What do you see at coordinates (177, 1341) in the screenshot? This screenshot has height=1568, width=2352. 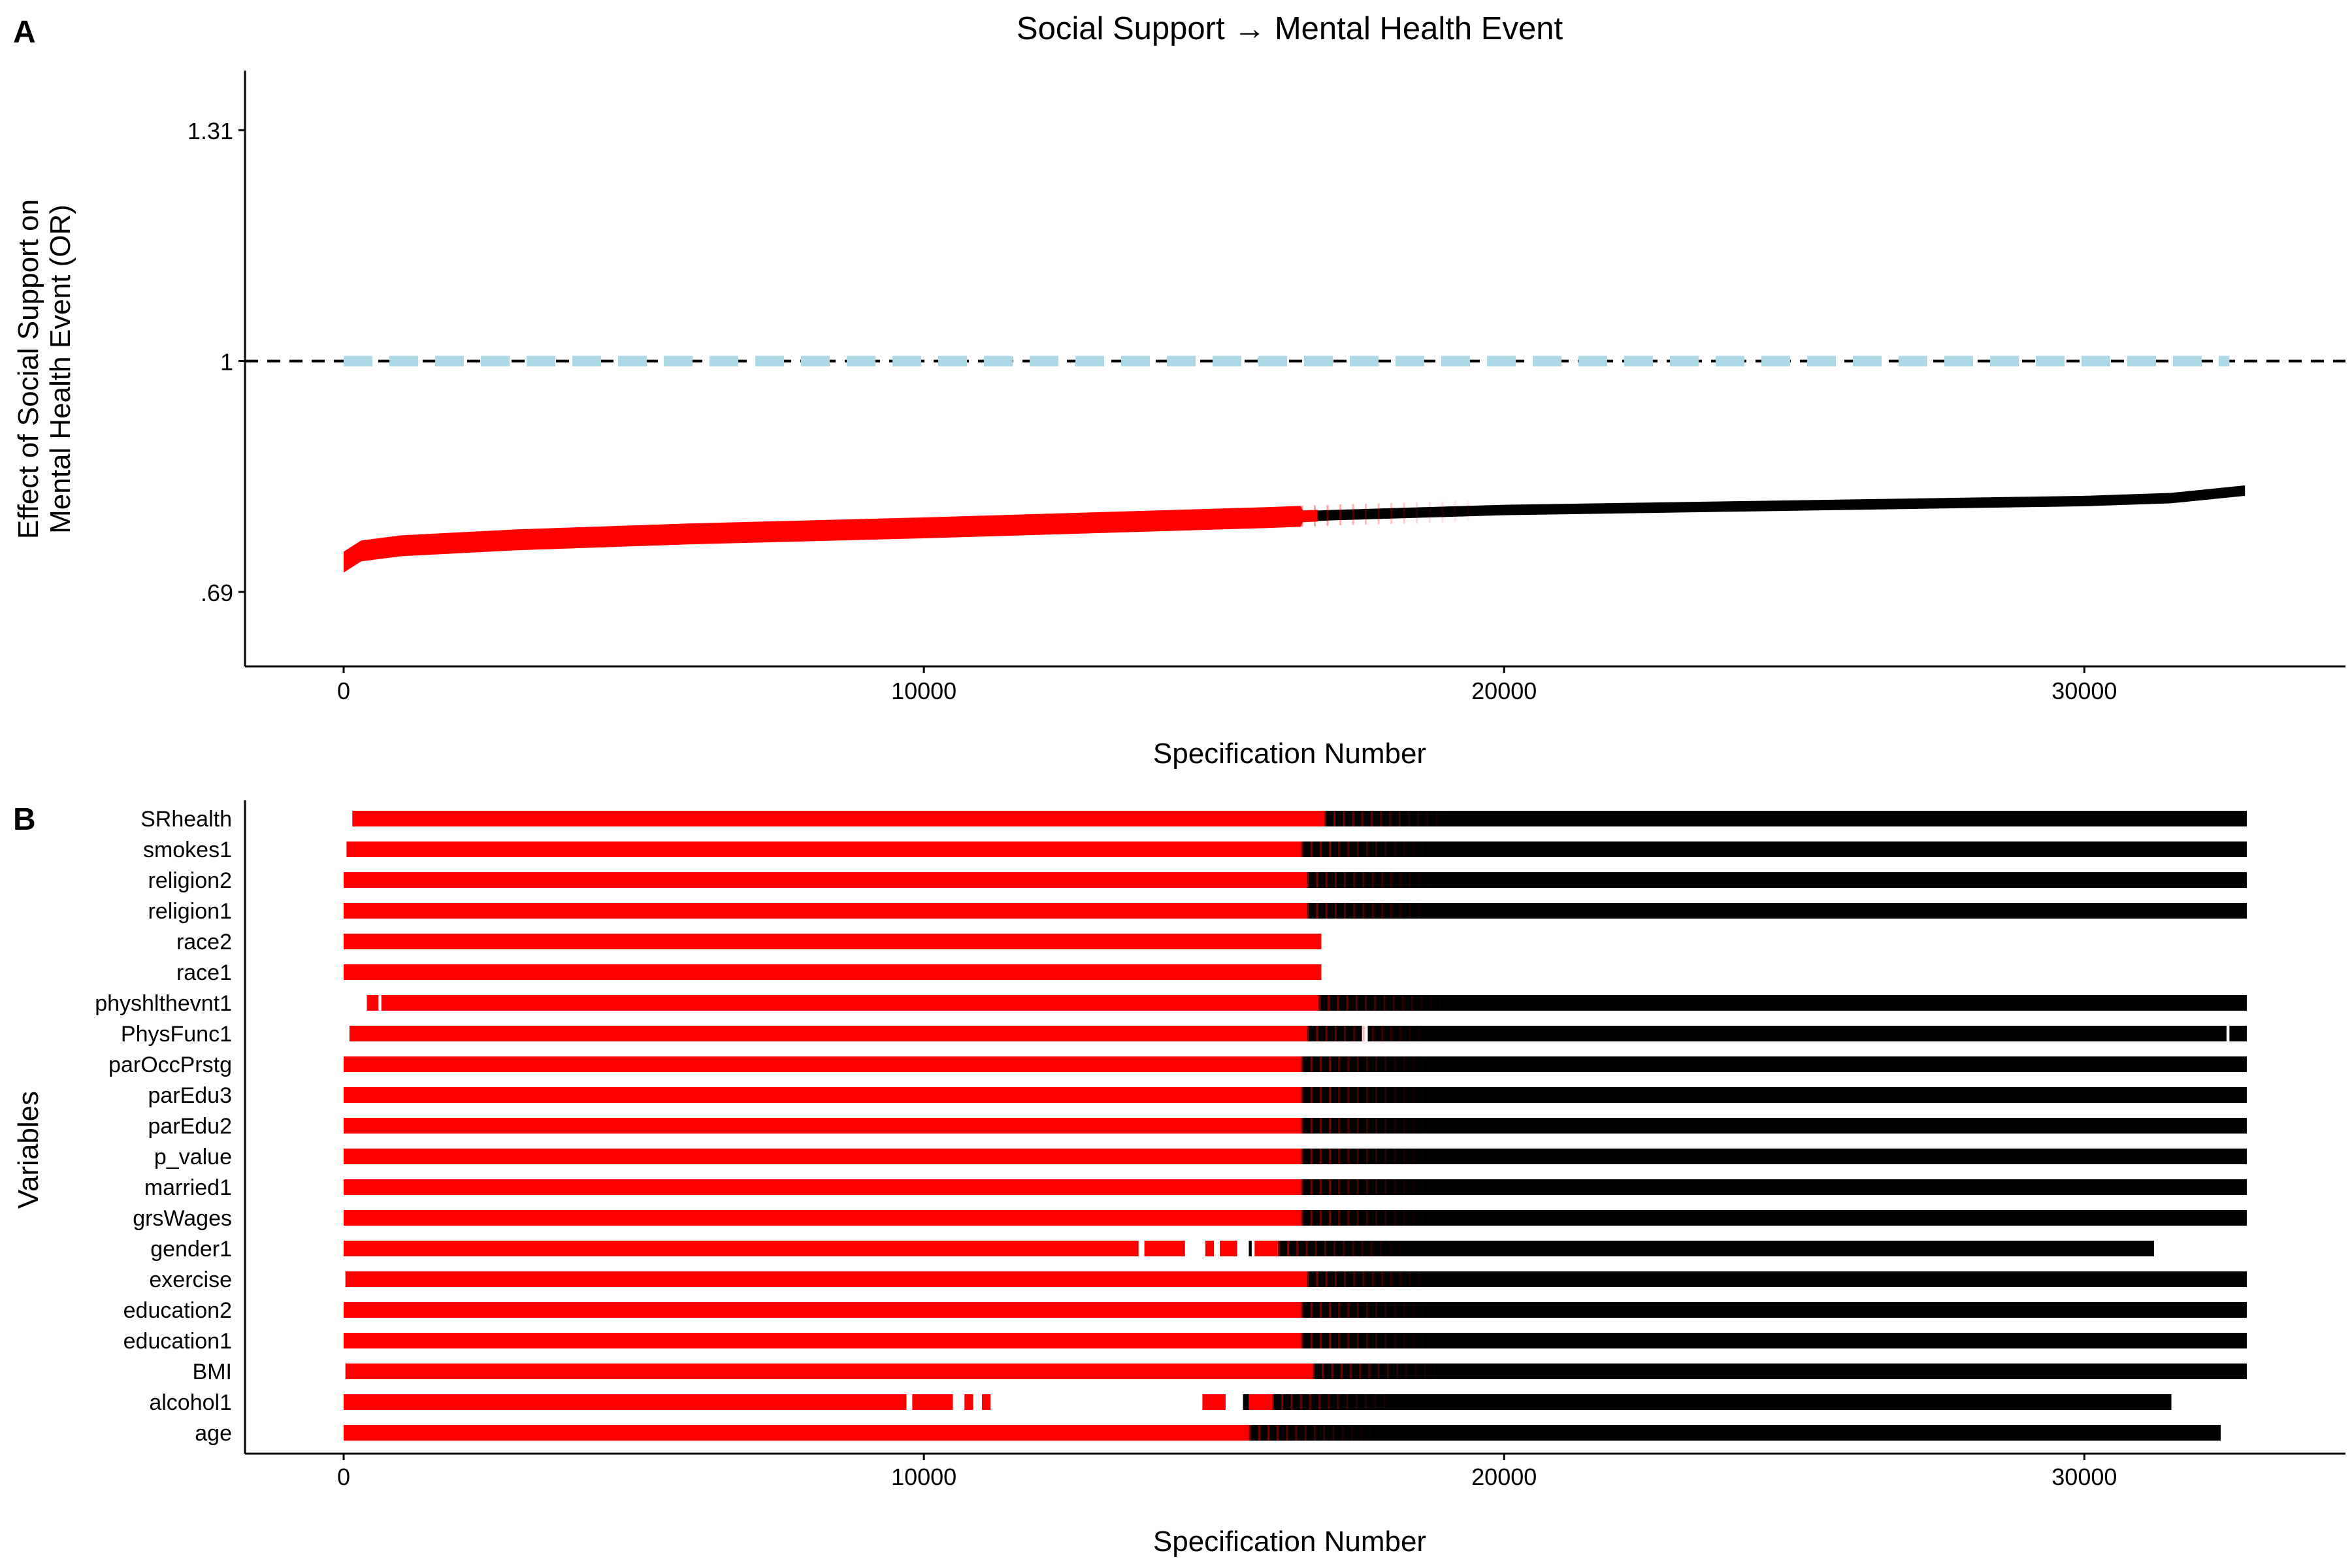 I see `variable-label: education1` at bounding box center [177, 1341].